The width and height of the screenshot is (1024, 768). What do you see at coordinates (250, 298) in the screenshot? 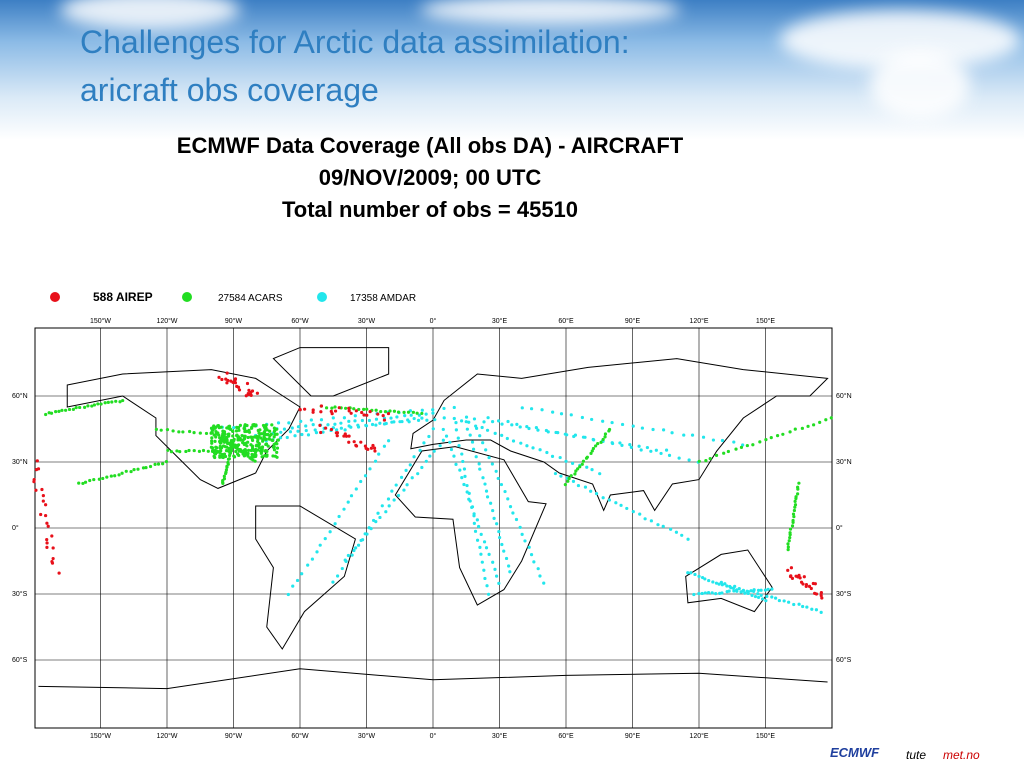
I see `legend-label: 27584 ACARS` at bounding box center [250, 298].